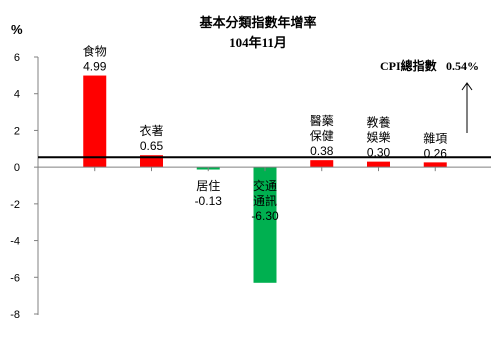 This screenshot has height=341, width=491. What do you see at coordinates (15, 315) in the screenshot?
I see `y-tick-label: -8` at bounding box center [15, 315].